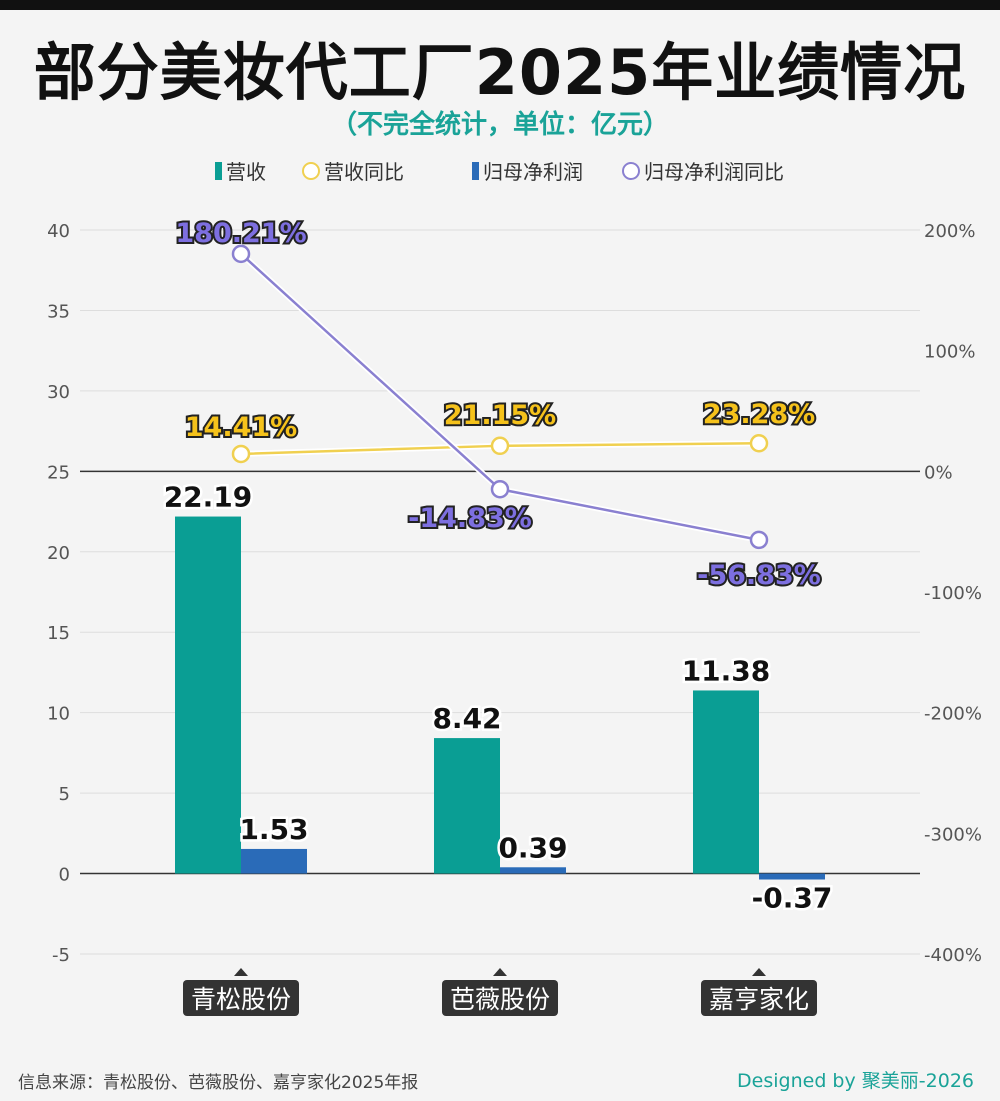 This screenshot has width=1000, height=1101. What do you see at coordinates (499, 125) in the screenshot?
I see `chart-subtitle: （不完全统计，单位：亿元）` at bounding box center [499, 125].